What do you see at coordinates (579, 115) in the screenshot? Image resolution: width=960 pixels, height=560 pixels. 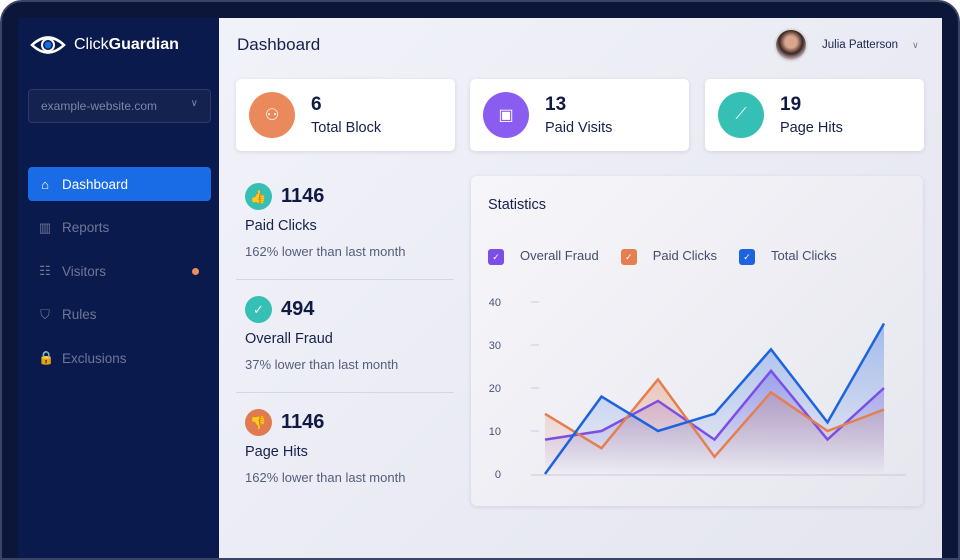 I see `summary-card-paid-visits: ▣ 13 Paid Visits` at bounding box center [579, 115].